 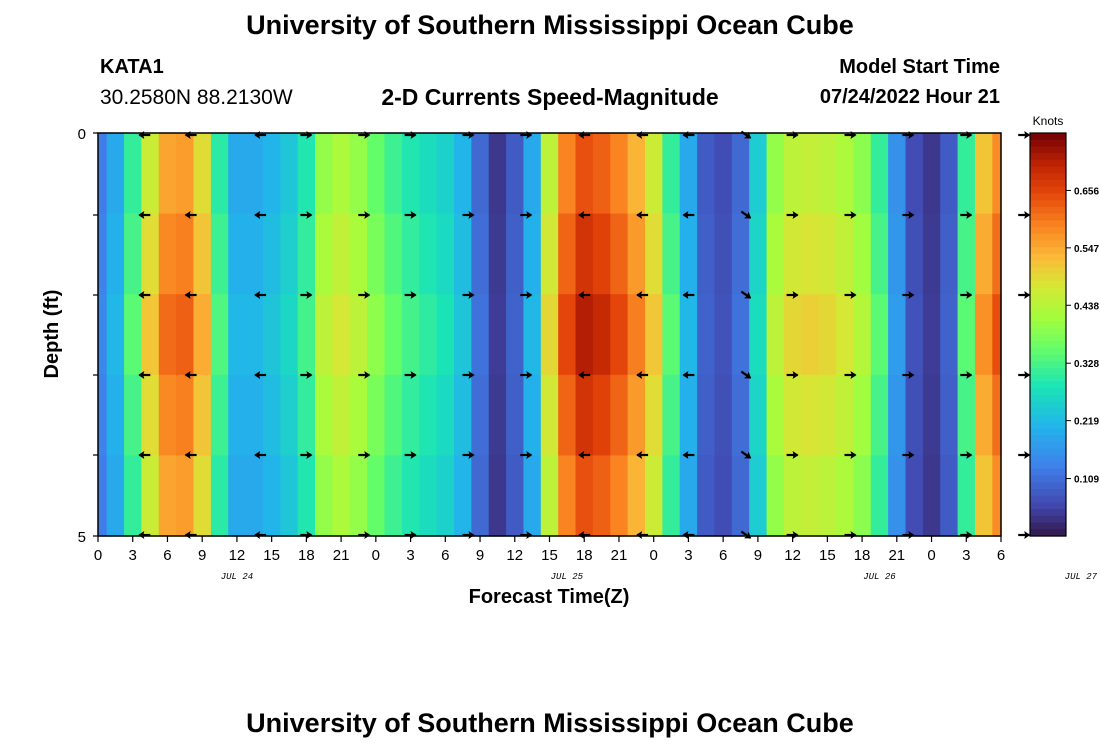 What do you see at coordinates (82, 134) in the screenshot?
I see `y-tick-label: 0` at bounding box center [82, 134].